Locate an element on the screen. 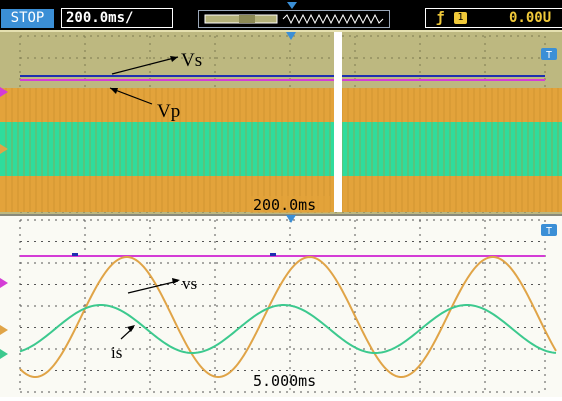 This screenshot has width=562, height=401. memory-window-center is located at coordinates (247, 19).